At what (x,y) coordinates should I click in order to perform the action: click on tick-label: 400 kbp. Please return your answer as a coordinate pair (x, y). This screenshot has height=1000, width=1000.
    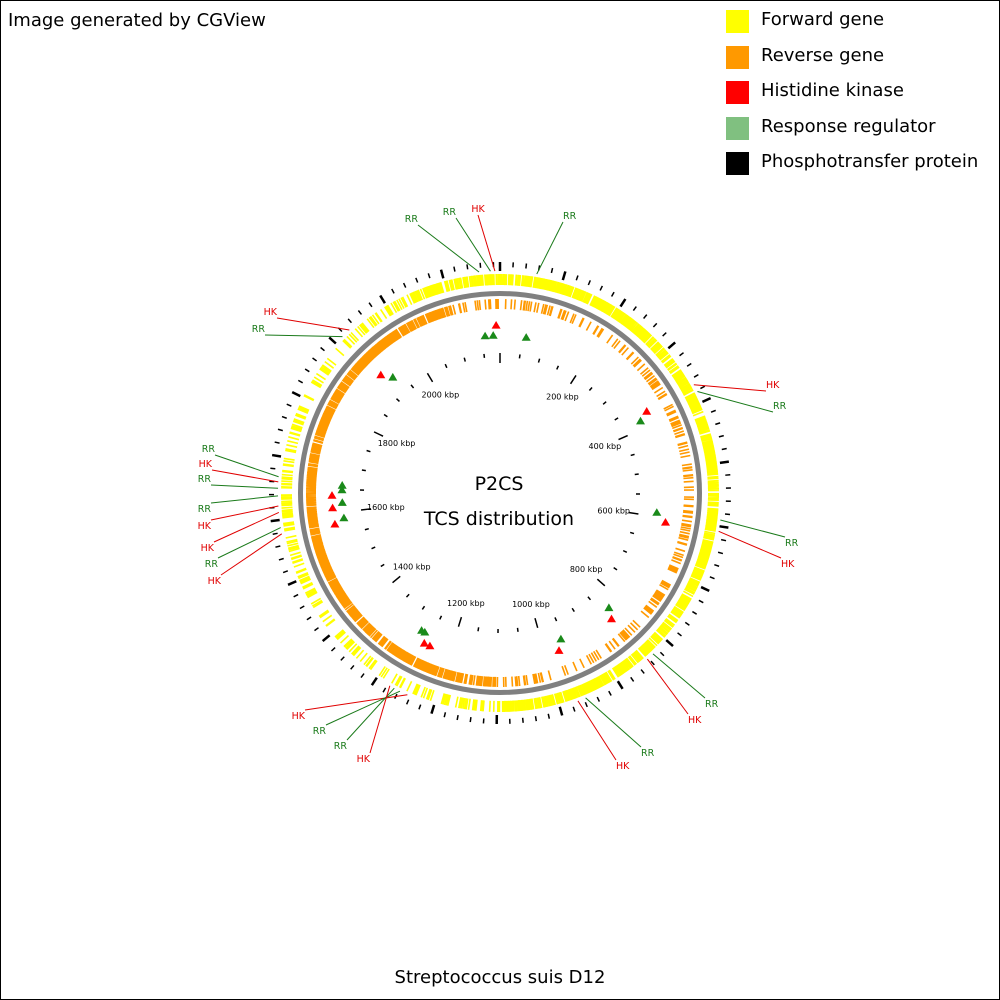
    Looking at the image, I should click on (605, 446).